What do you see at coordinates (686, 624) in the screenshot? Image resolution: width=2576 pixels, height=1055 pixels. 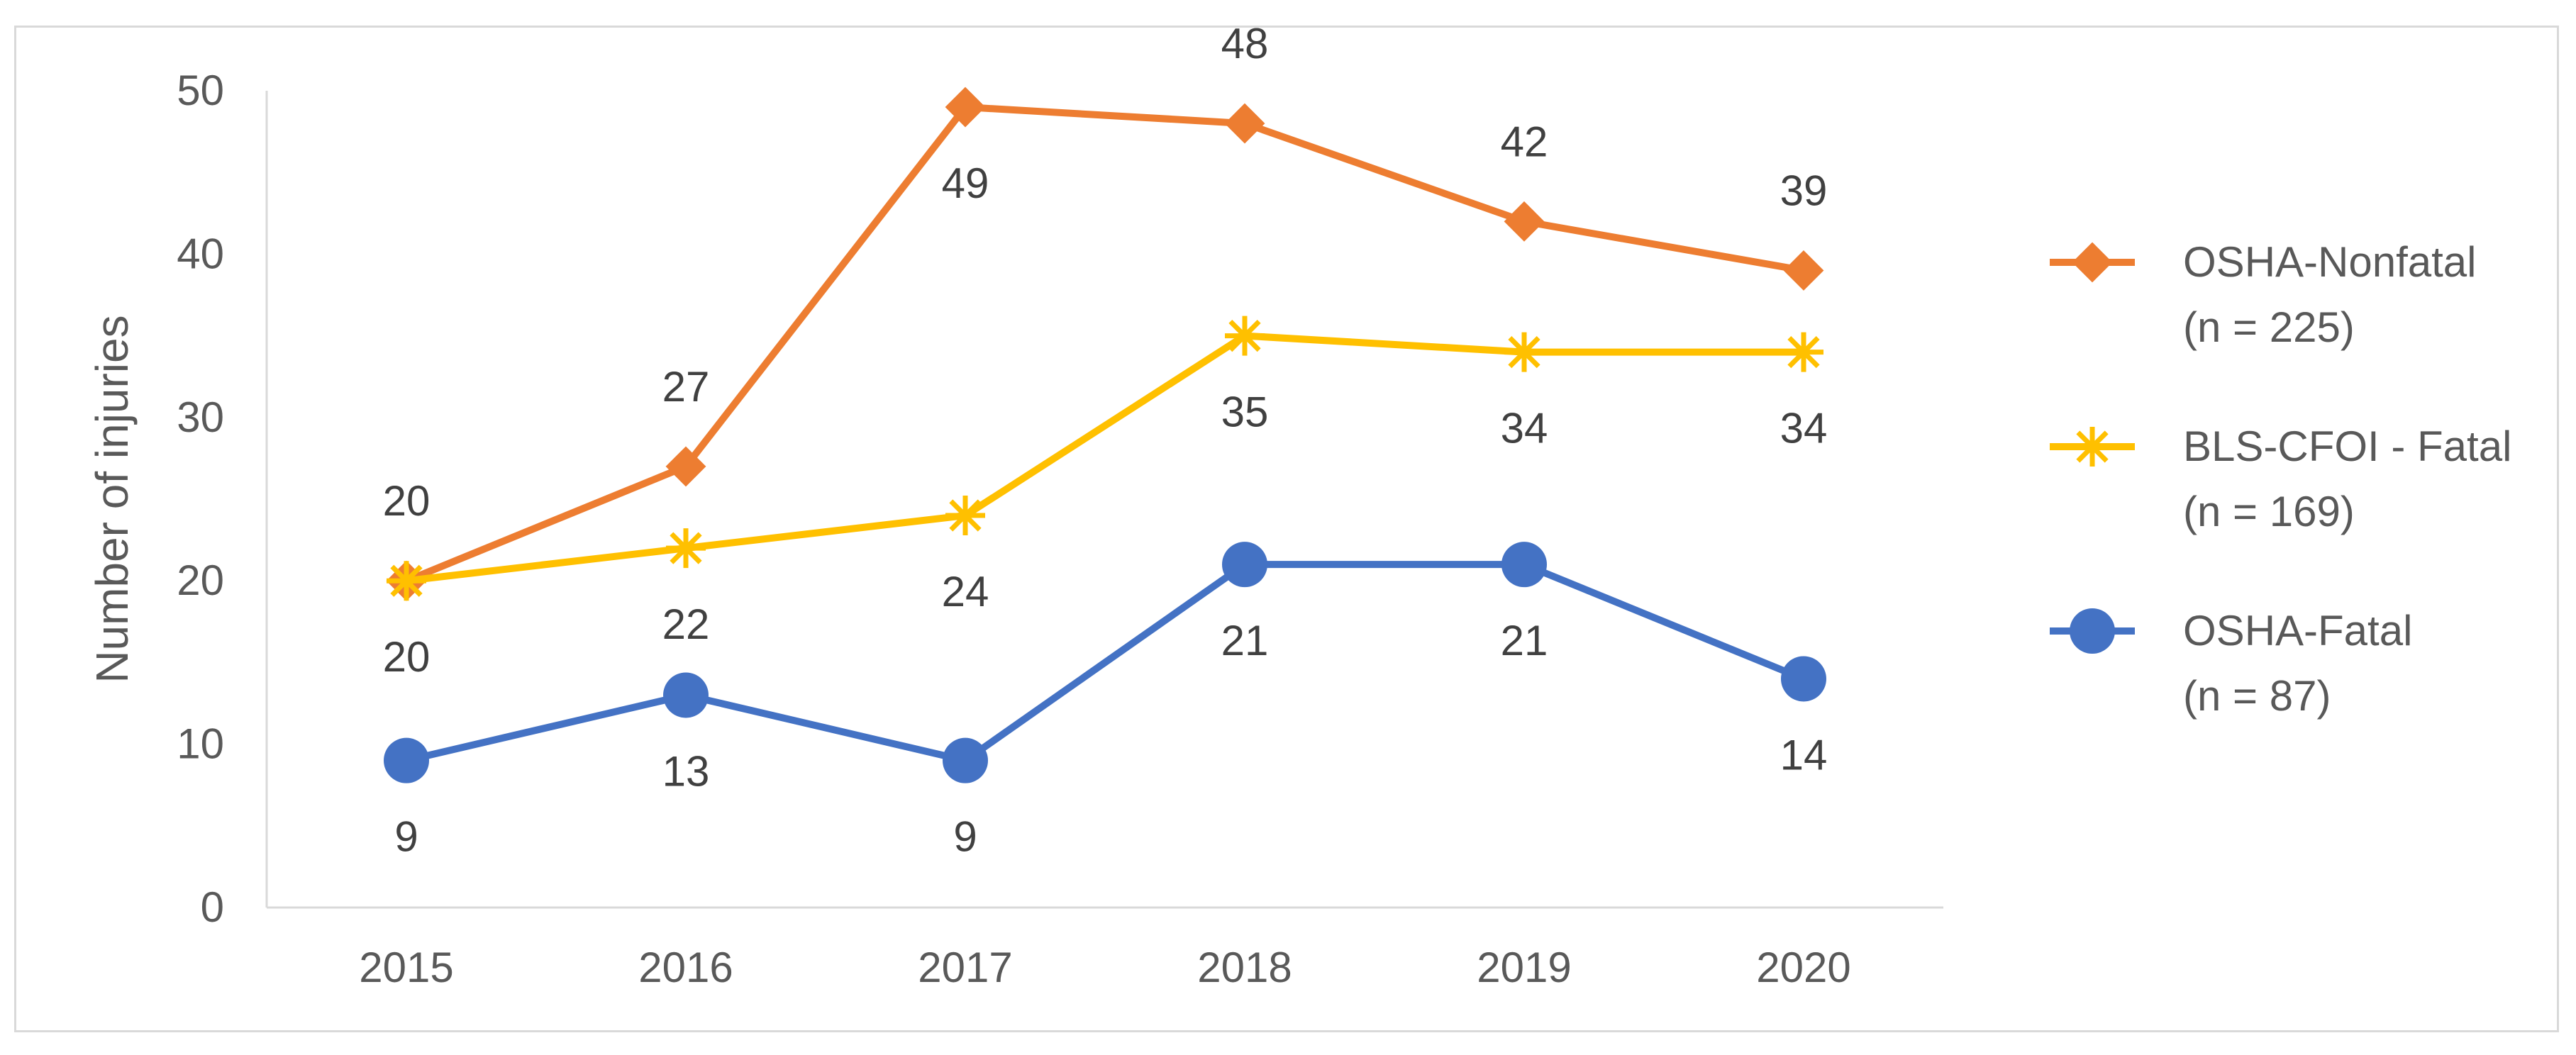 I see `data-label: 22` at bounding box center [686, 624].